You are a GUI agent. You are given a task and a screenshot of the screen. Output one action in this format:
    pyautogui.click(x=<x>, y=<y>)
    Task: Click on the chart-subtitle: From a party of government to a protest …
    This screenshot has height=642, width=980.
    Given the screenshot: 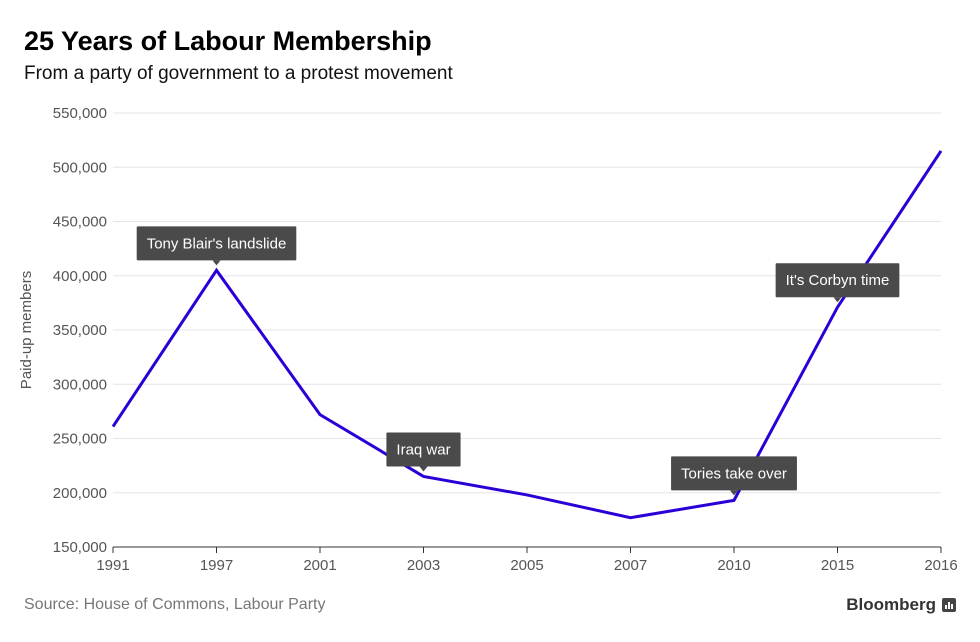 What is the action you would take?
    pyautogui.click(x=238, y=73)
    